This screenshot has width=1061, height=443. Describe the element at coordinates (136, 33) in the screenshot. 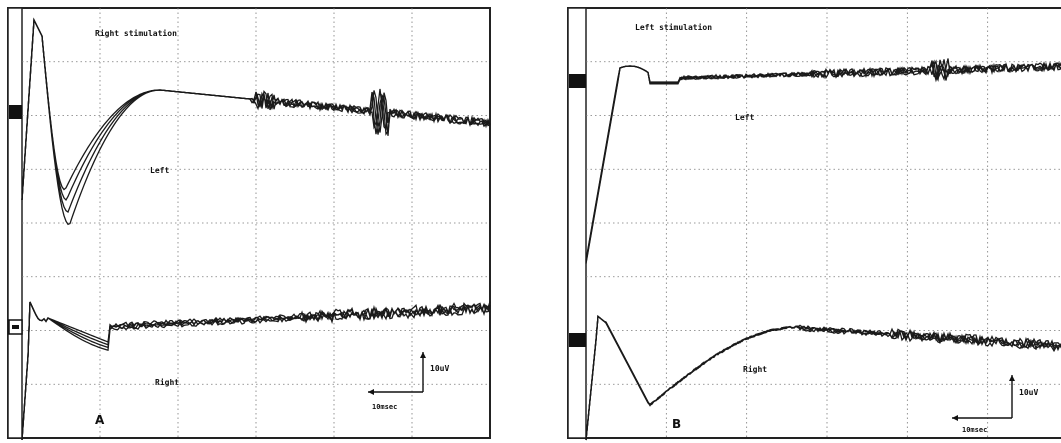

I see `panel-a-title: Right stimulation` at that location.